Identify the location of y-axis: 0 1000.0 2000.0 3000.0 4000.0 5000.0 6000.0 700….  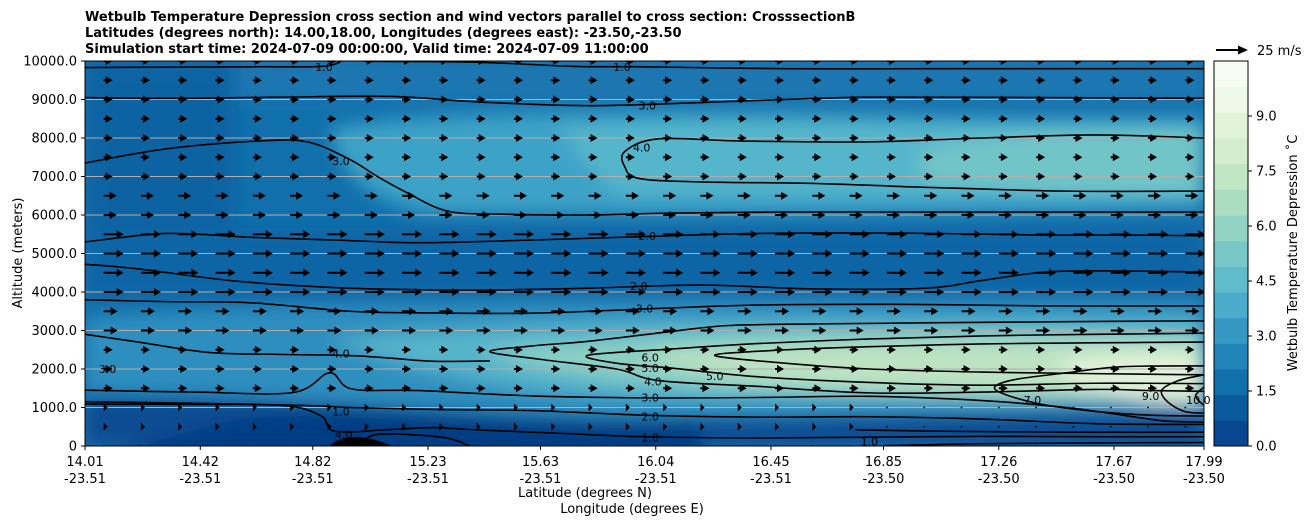
(54, 255).